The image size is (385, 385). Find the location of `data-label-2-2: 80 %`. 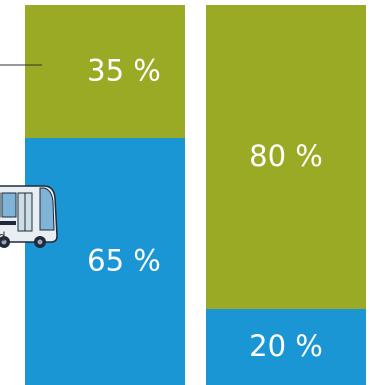

data-label-2-2: 80 % is located at coordinates (286, 156).